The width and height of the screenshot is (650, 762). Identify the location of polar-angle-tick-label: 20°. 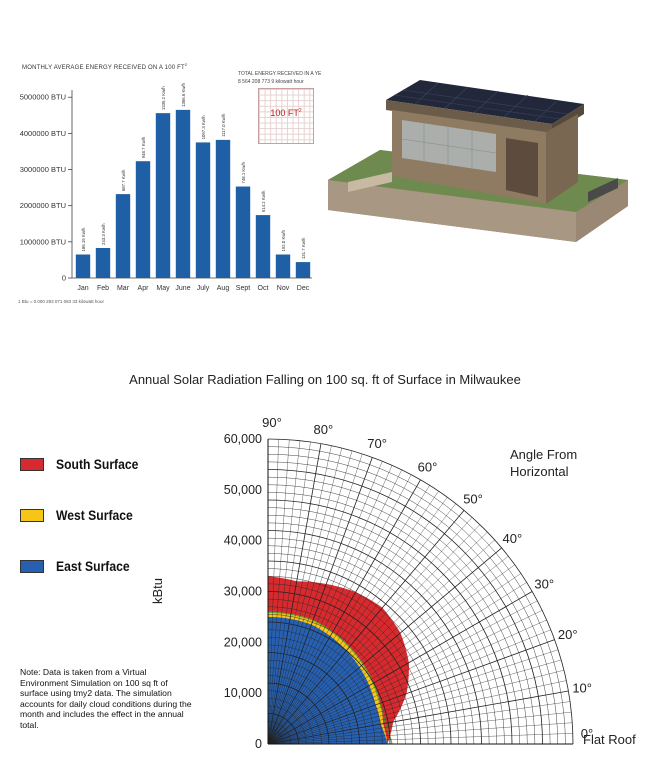
(568, 634).